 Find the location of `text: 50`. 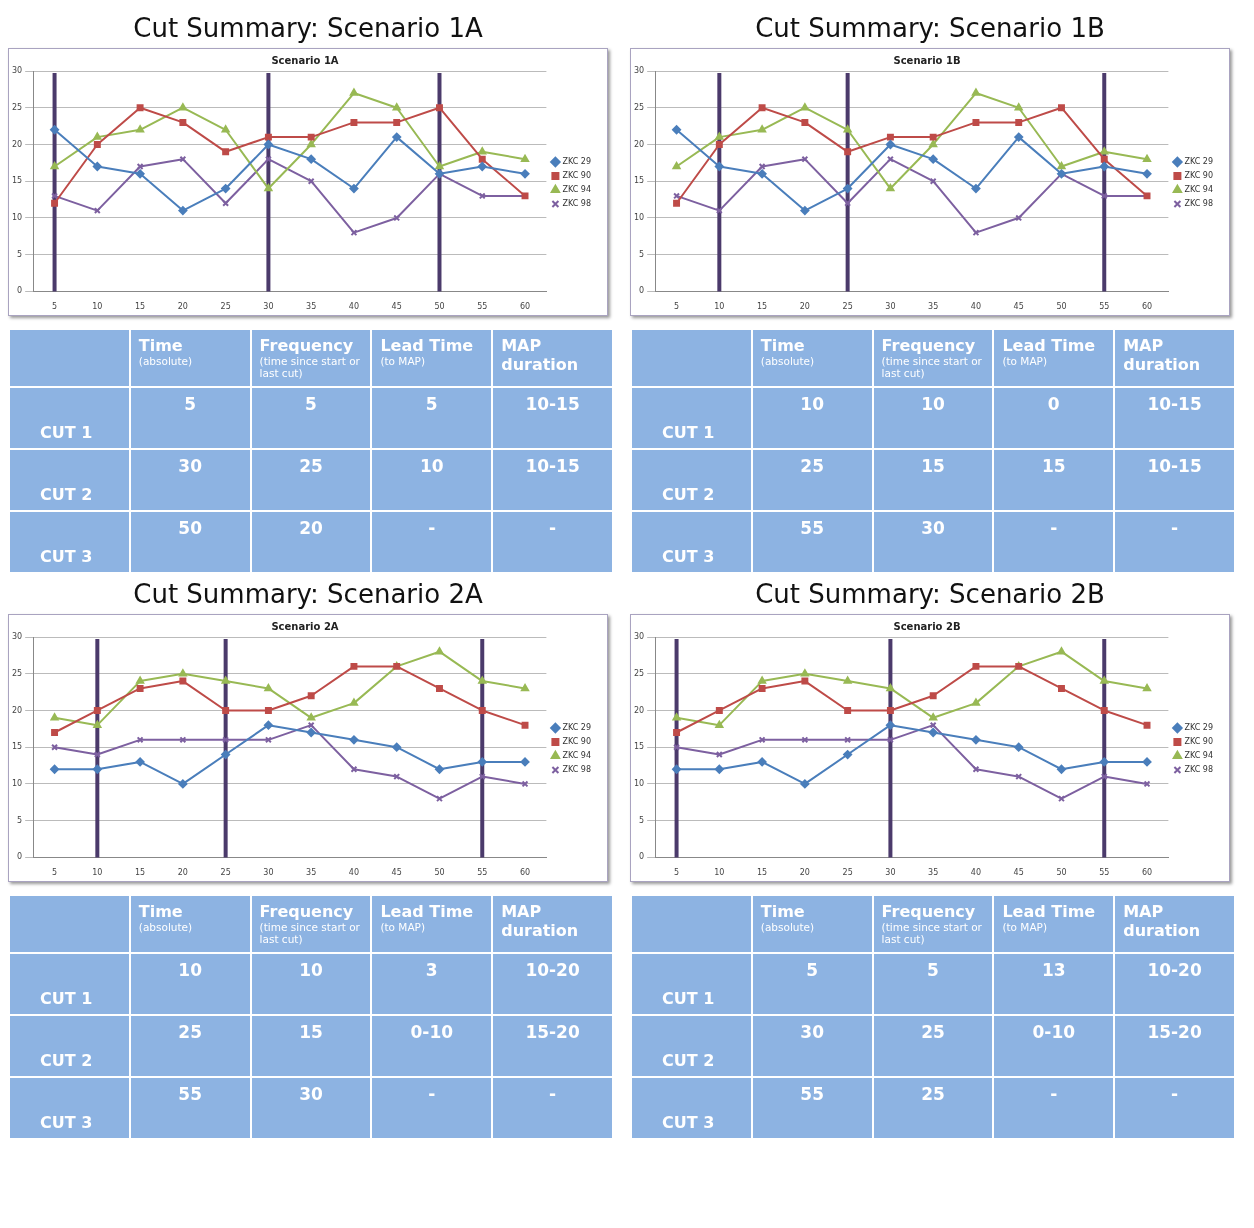

text: 50 is located at coordinates (190, 528).